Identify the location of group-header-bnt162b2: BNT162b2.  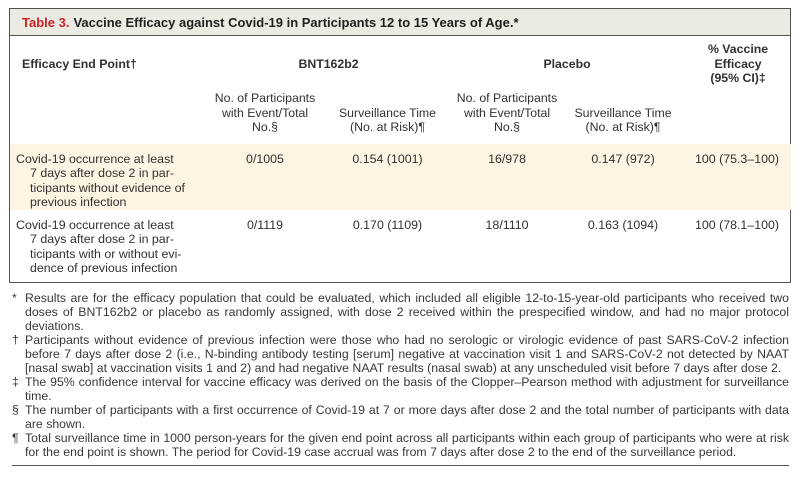
(328, 63).